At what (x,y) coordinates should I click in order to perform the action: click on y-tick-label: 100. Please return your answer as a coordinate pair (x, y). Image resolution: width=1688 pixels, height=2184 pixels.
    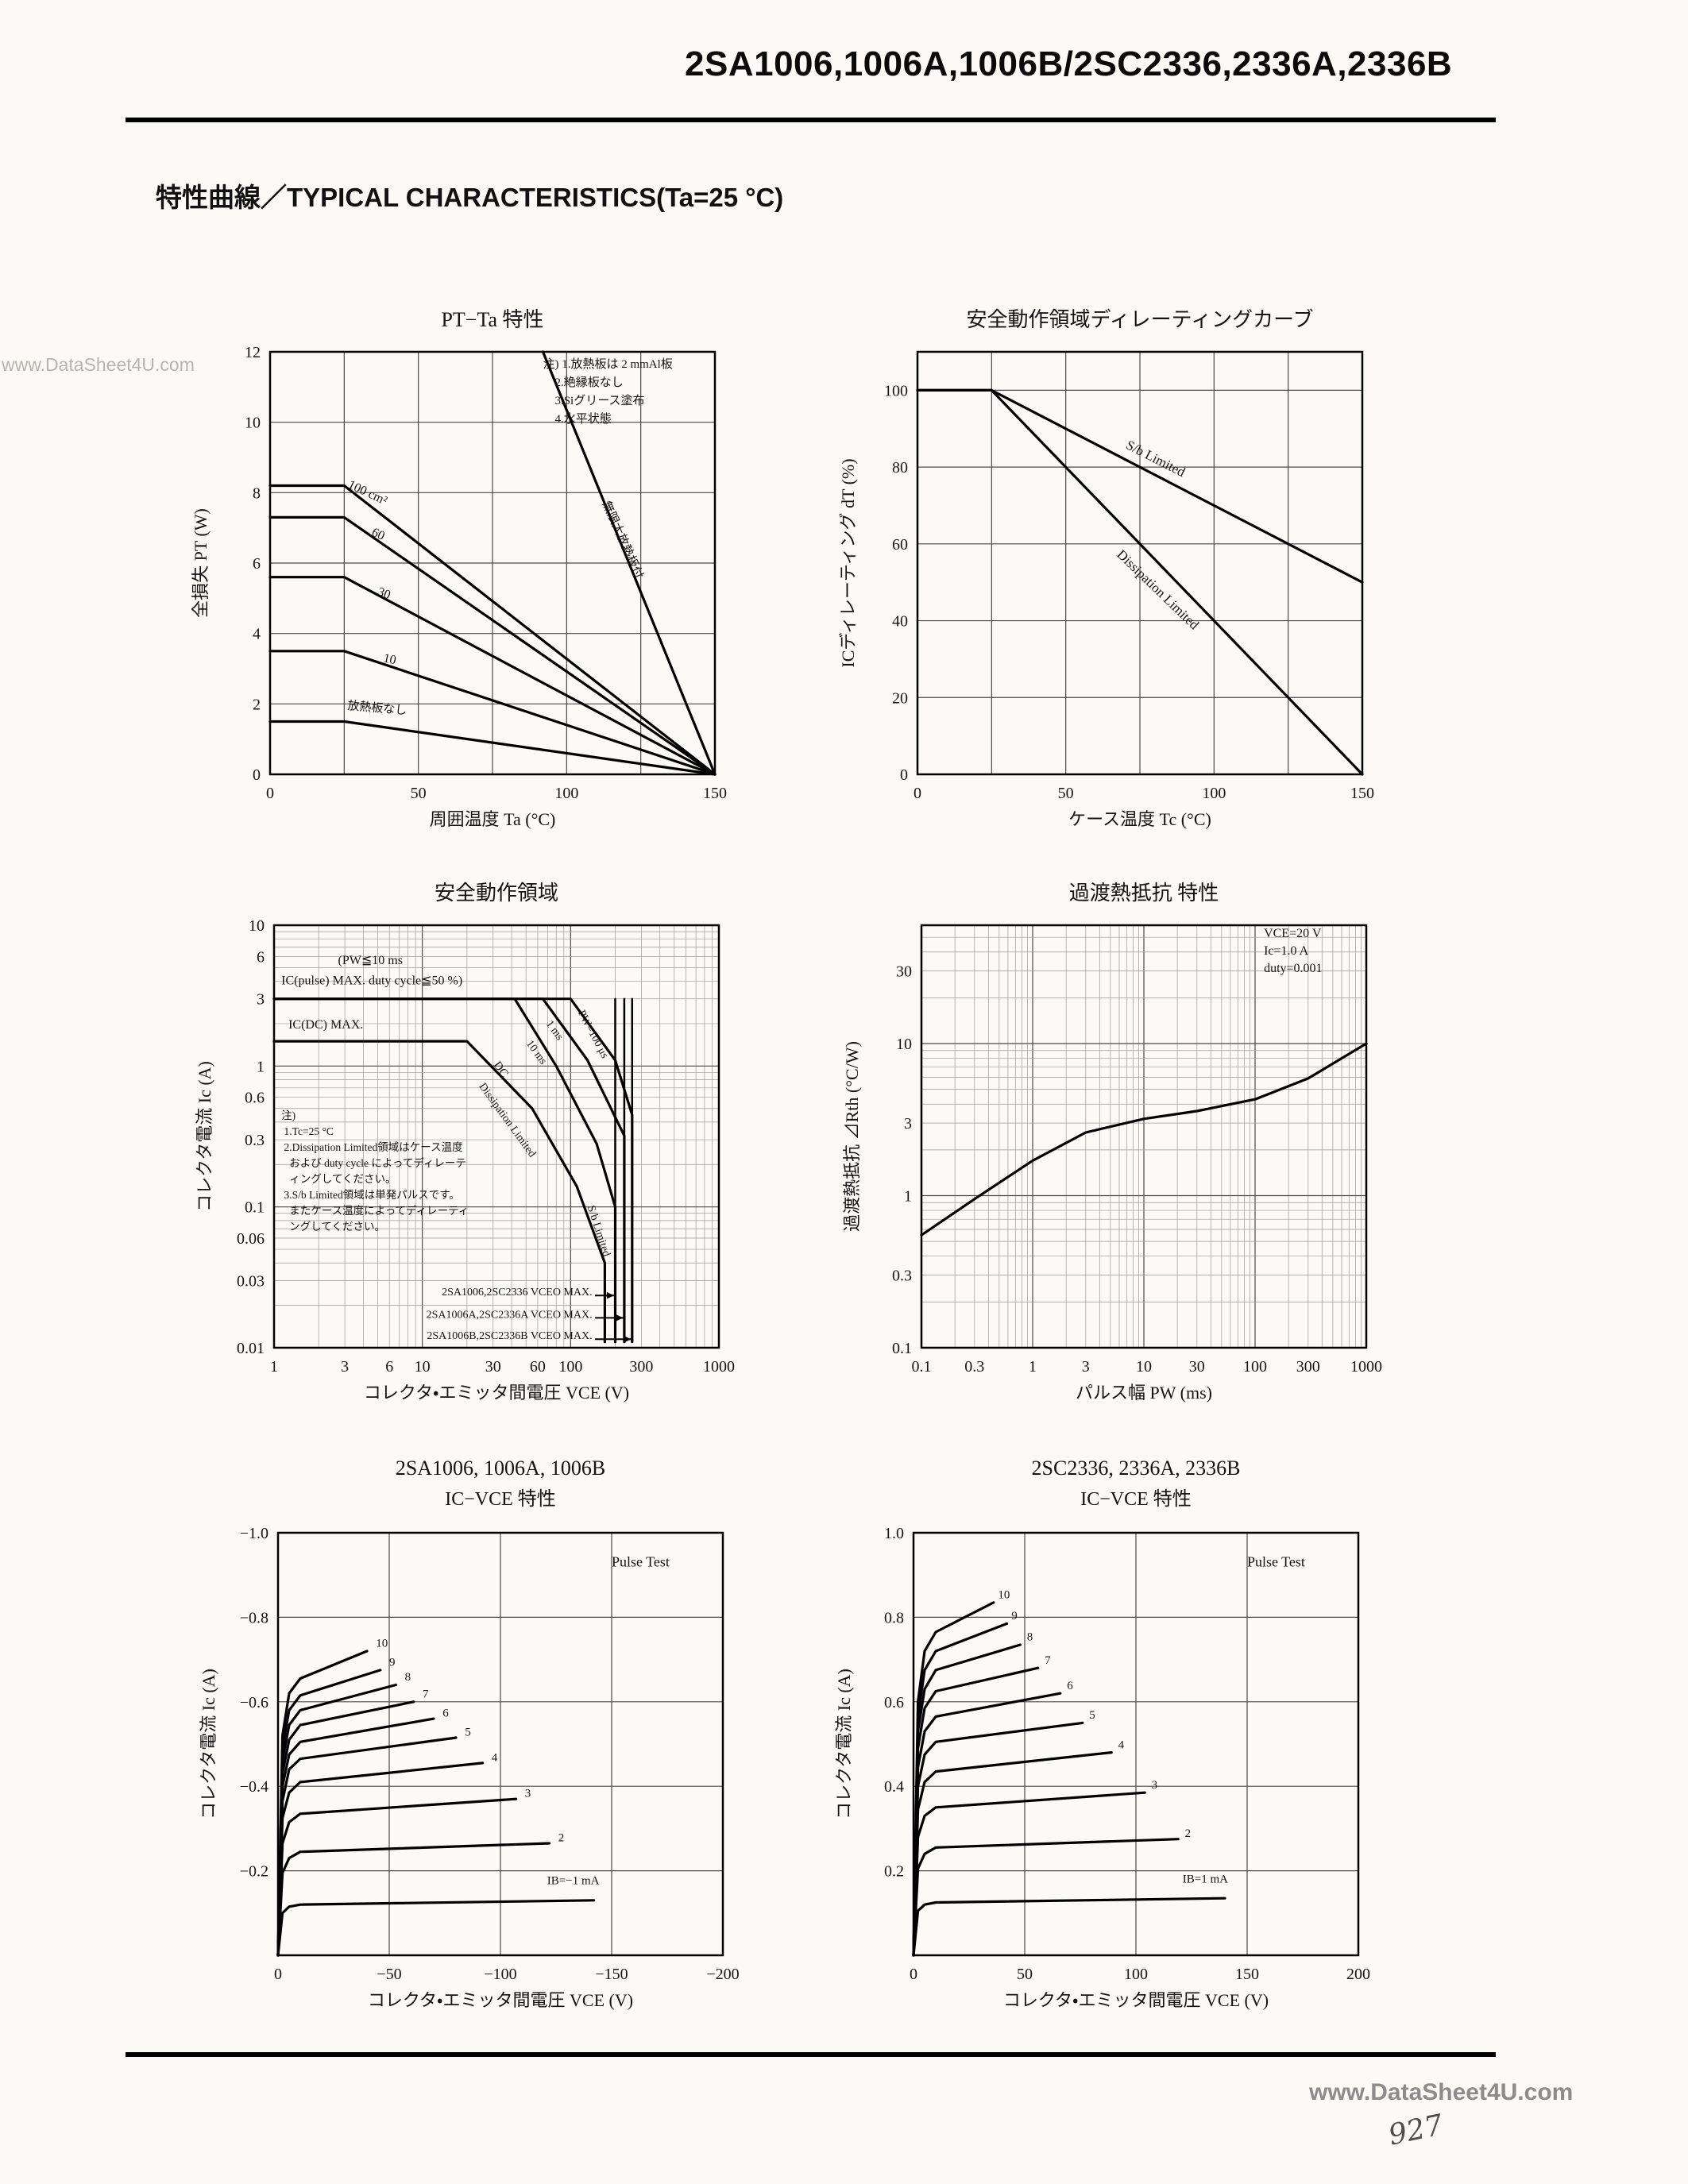
    Looking at the image, I should click on (896, 390).